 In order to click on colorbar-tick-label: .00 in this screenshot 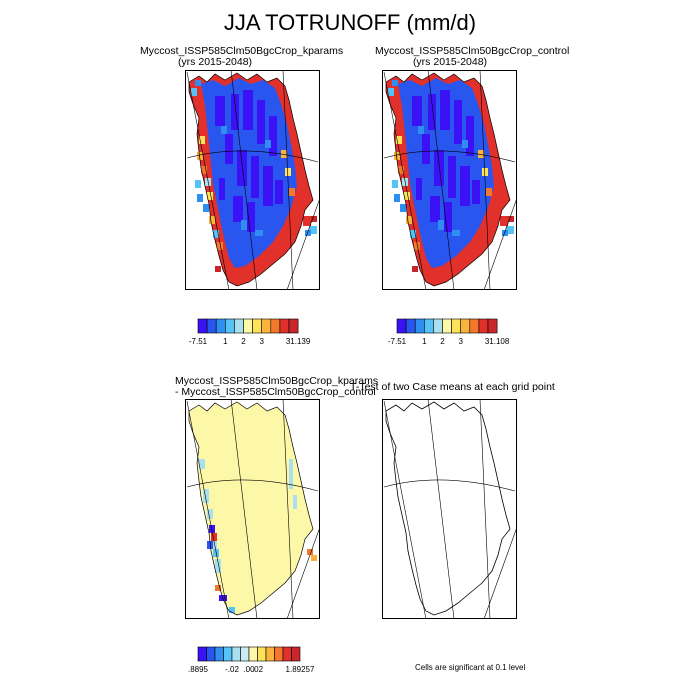, I will do `click(249, 669)`.